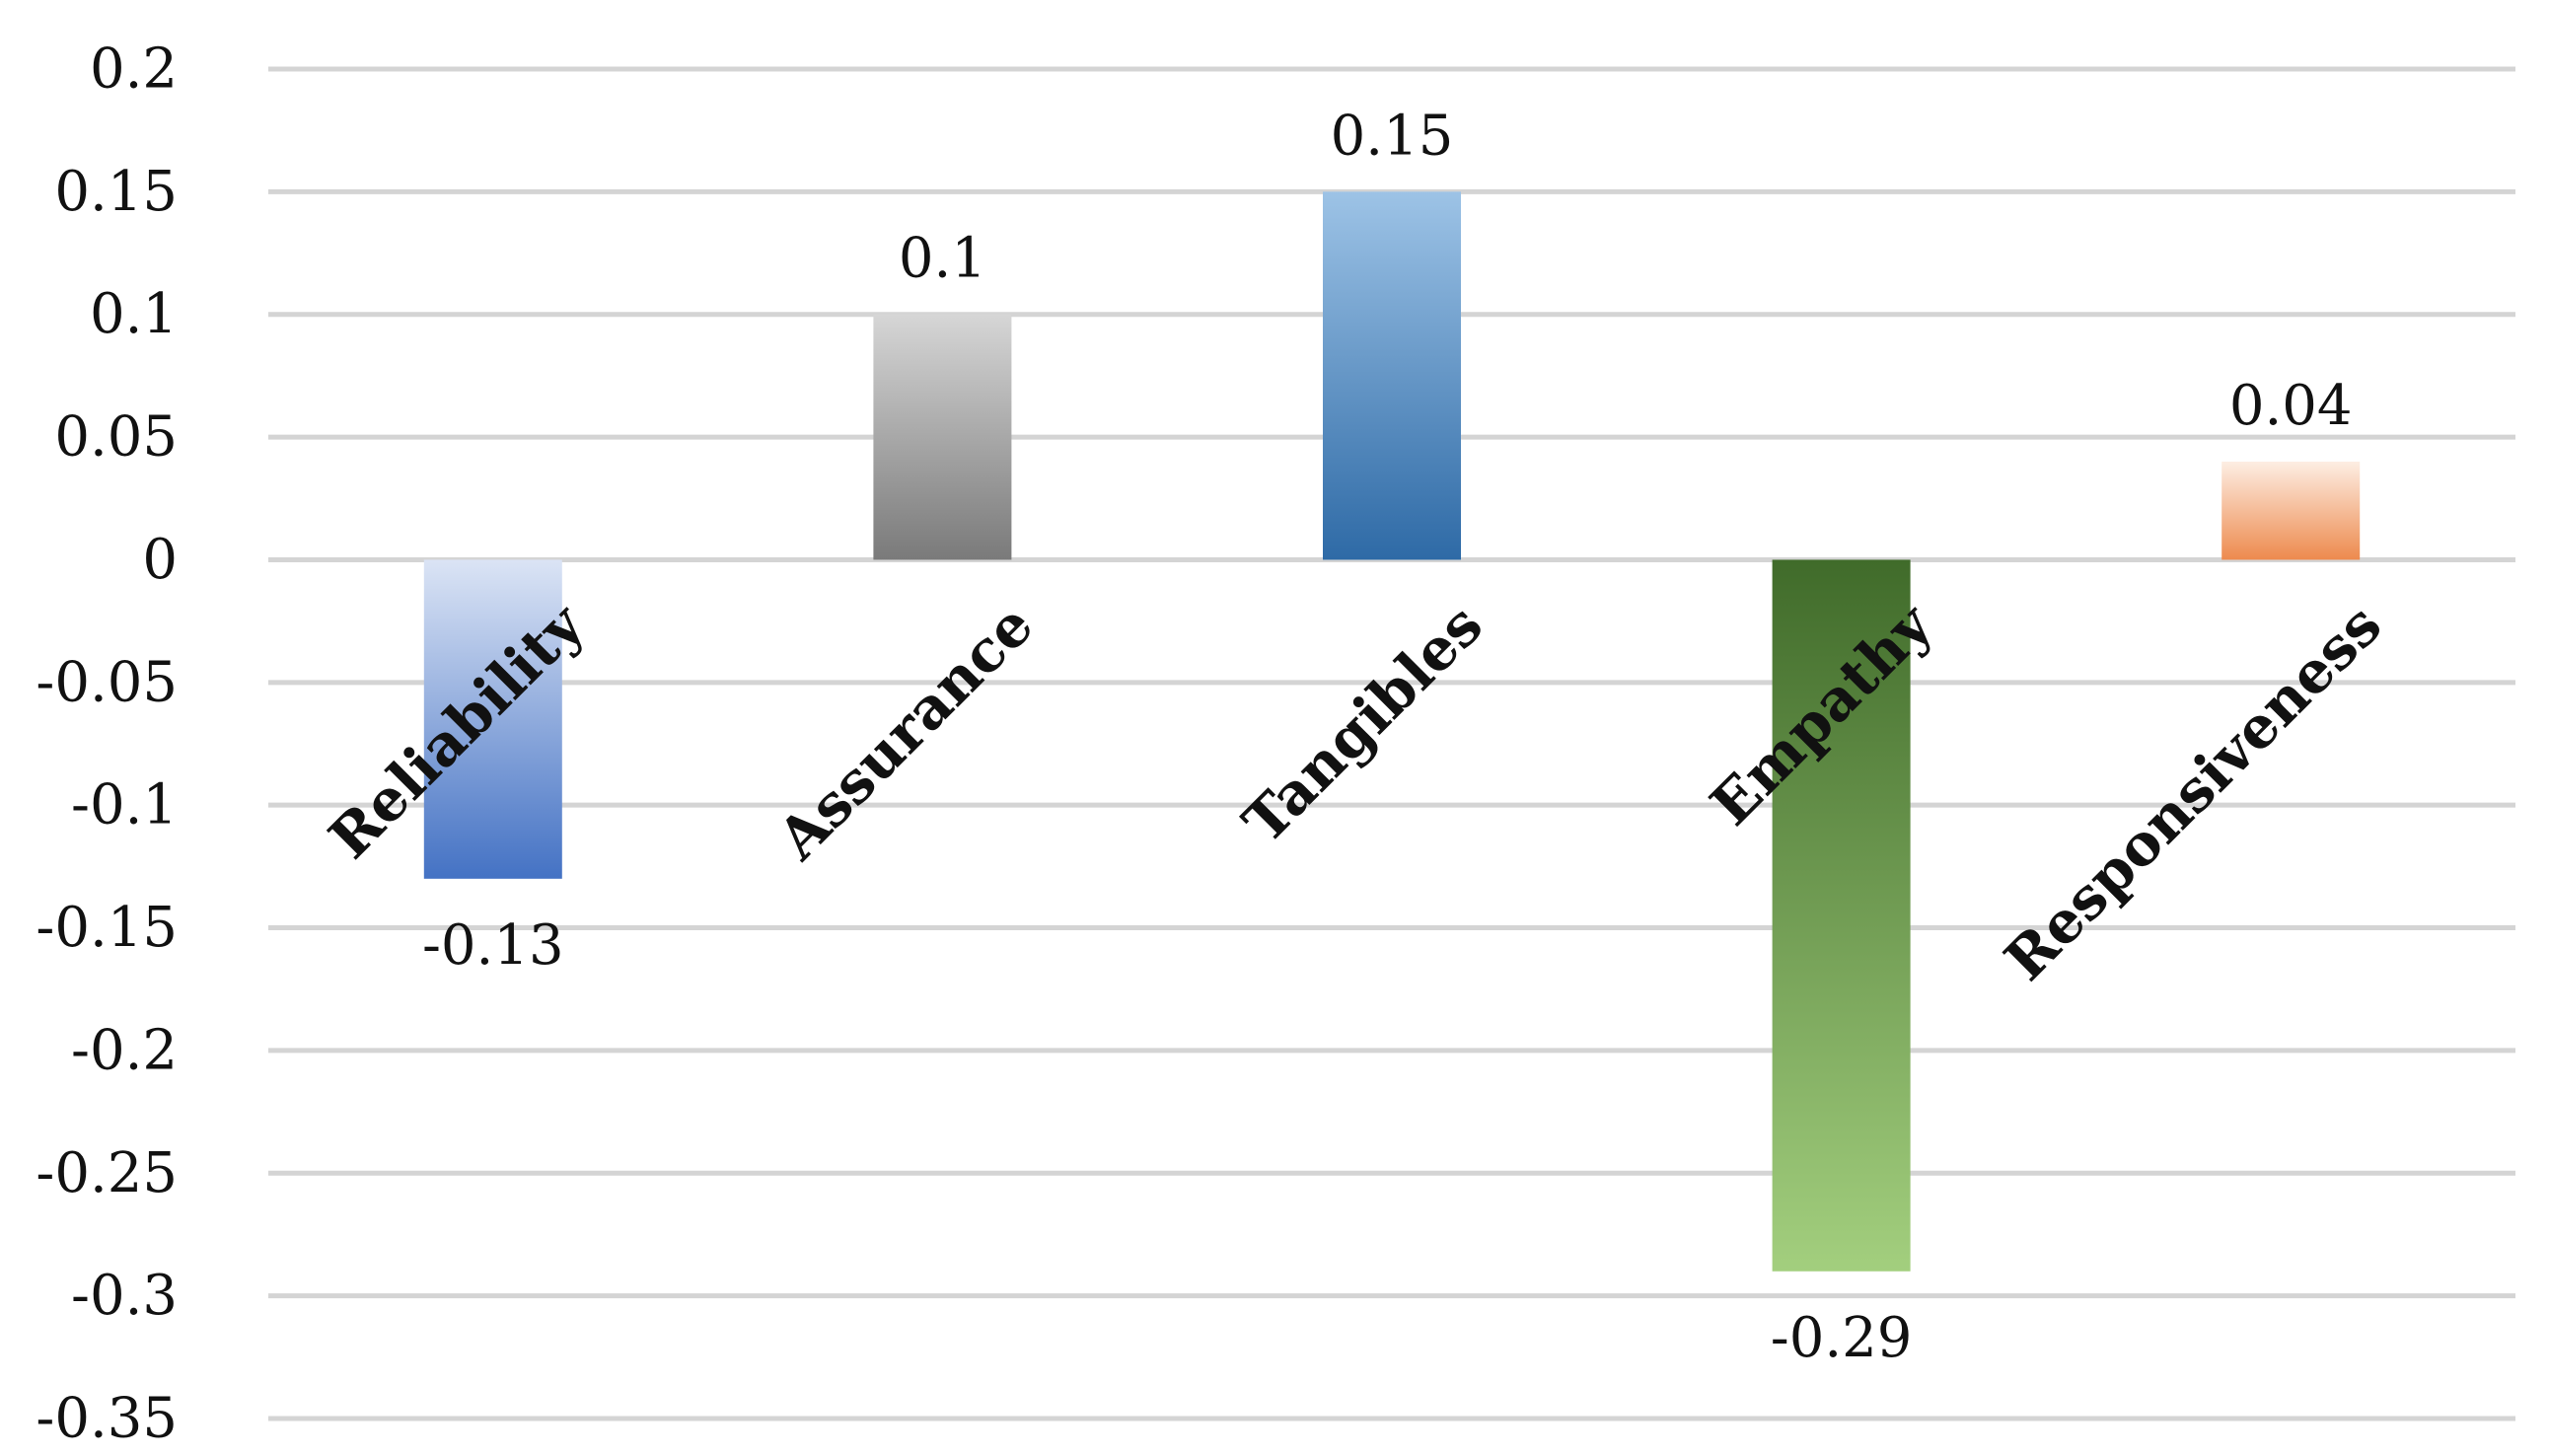 The image size is (2549, 1456). Describe the element at coordinates (1842, 1338) in the screenshot. I see `data-label-empathy: -0.29` at that location.